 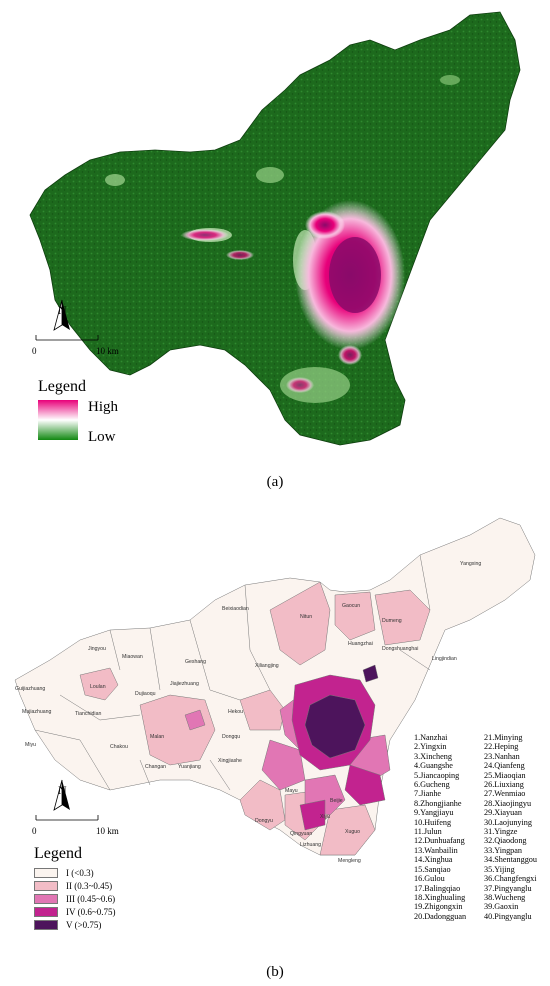 I want to click on list-item: 30.Laojunying, so click(x=508, y=822).